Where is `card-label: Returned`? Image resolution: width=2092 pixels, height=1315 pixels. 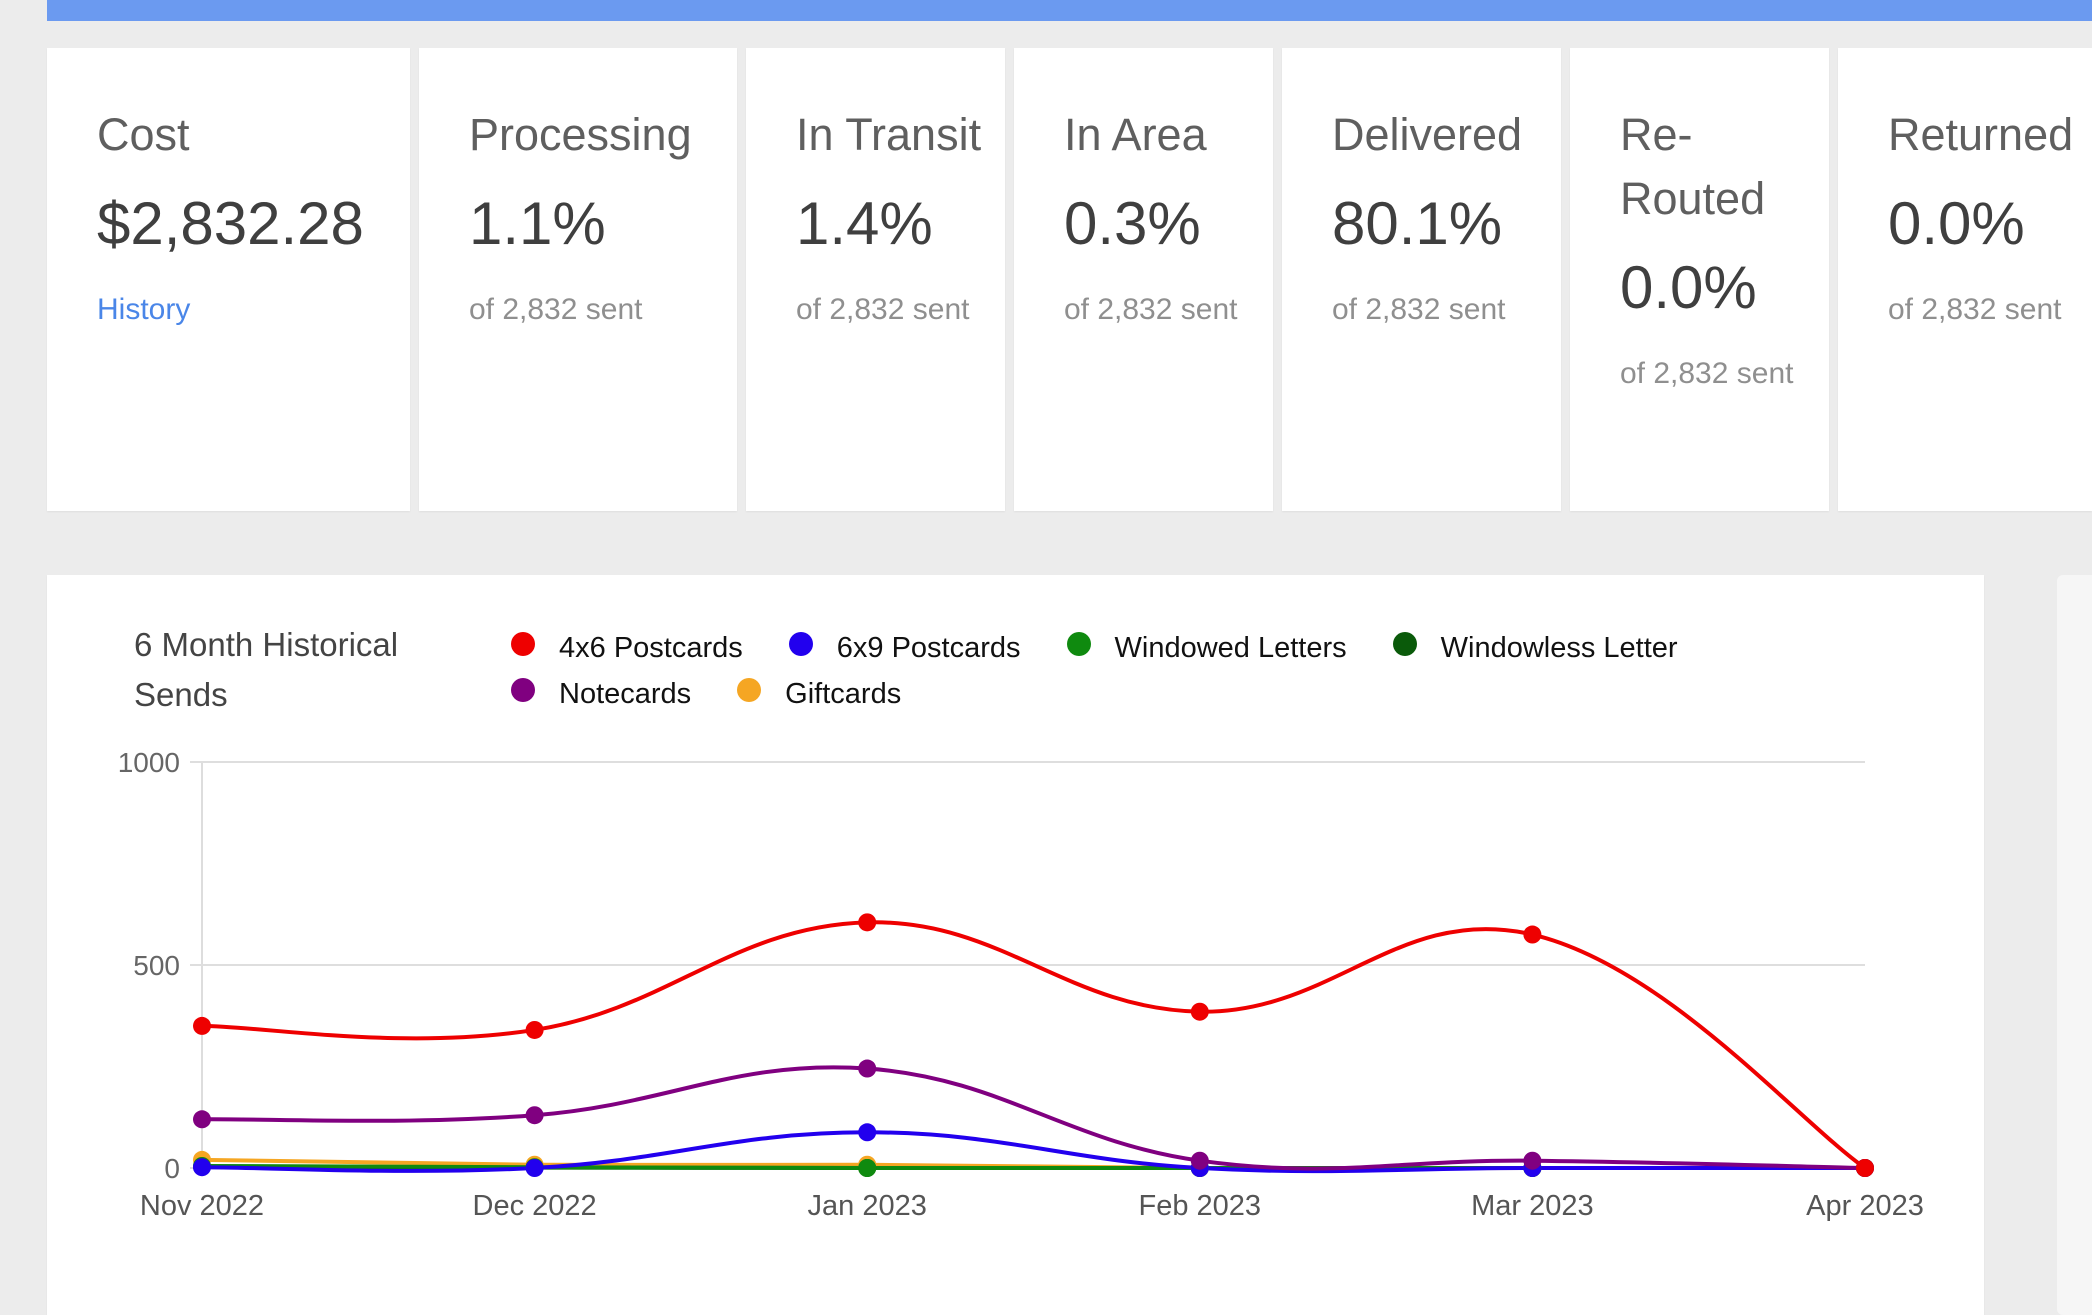
card-label: Returned is located at coordinates (1981, 134).